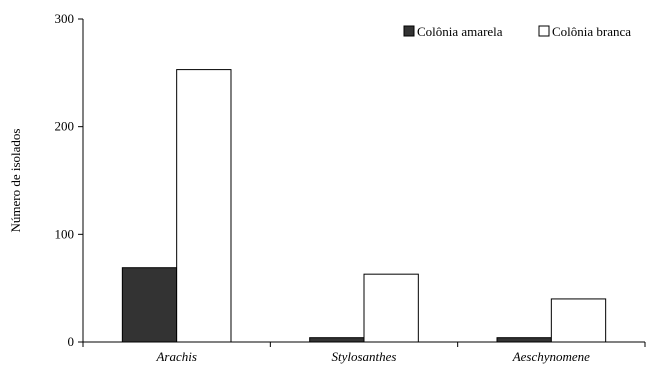 The image size is (651, 374). I want to click on bar-stylosanthes-branca, so click(391, 308).